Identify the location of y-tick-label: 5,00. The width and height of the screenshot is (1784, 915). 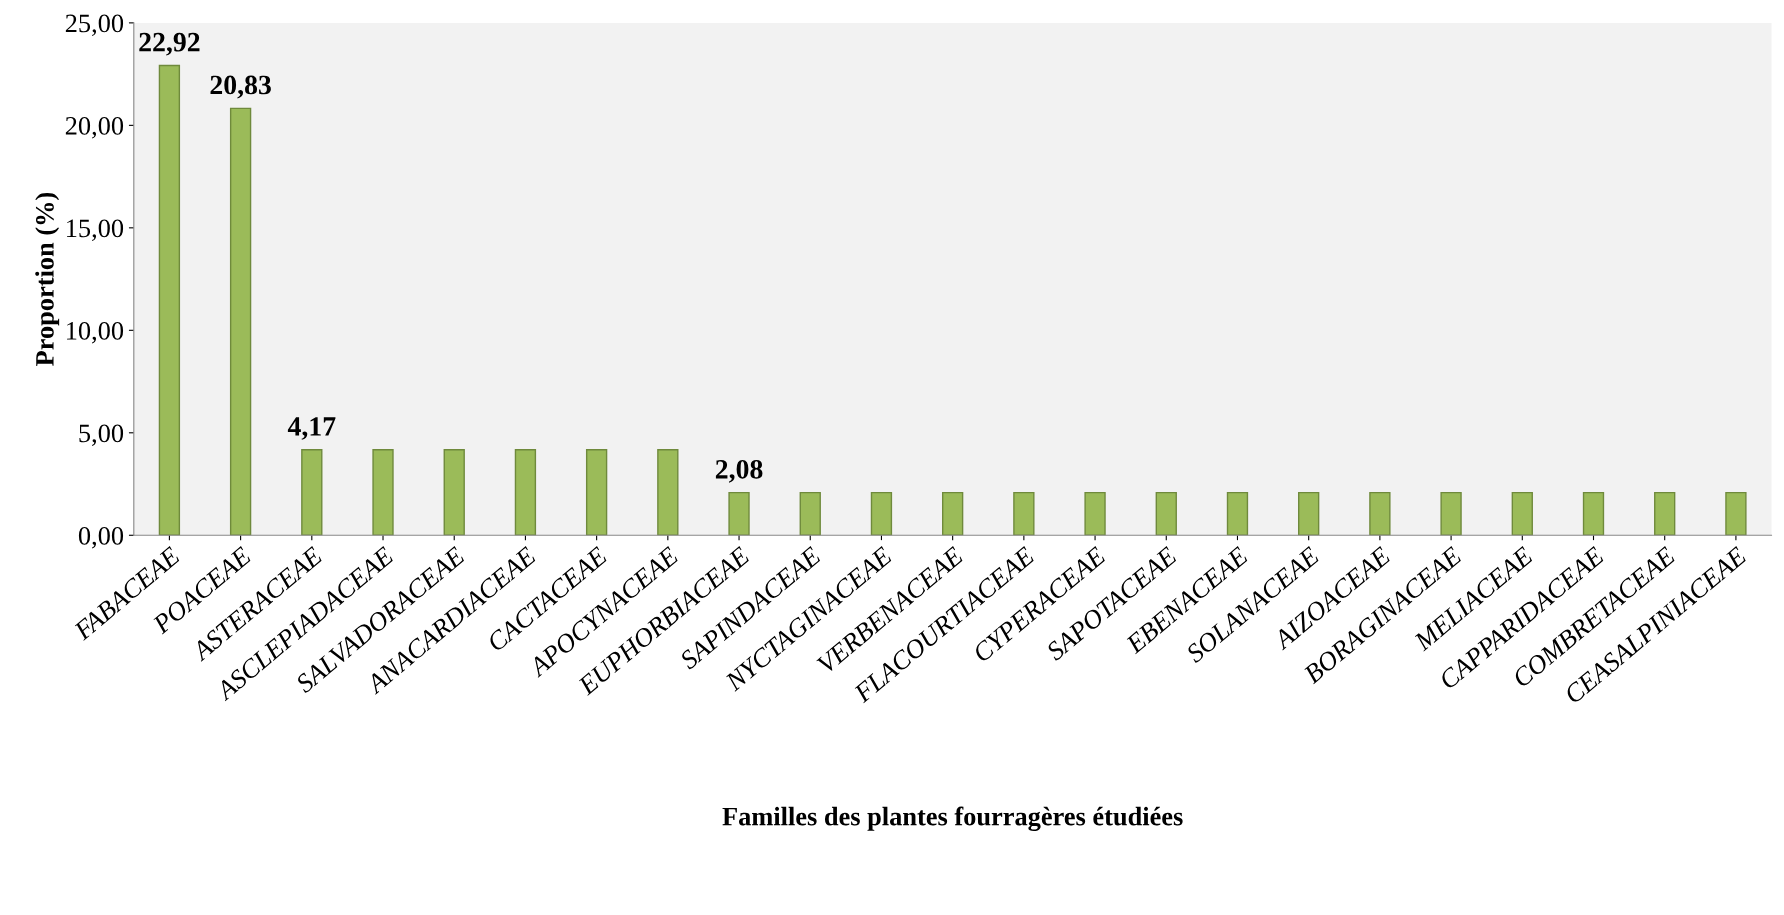
(101, 435).